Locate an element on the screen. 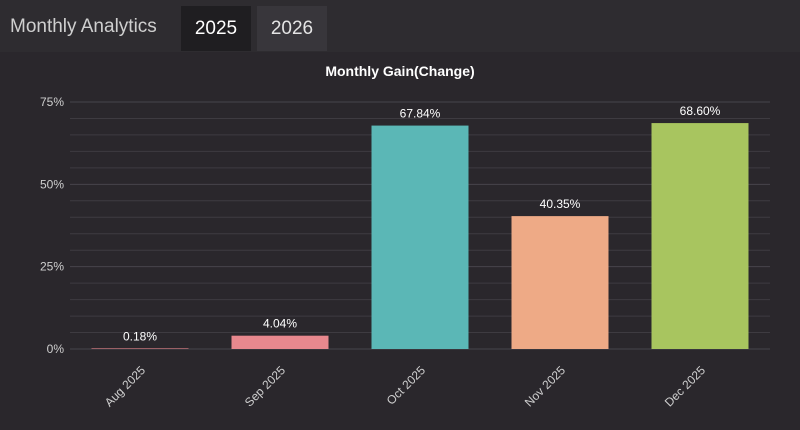  data-label: 67.84% is located at coordinates (420, 114).